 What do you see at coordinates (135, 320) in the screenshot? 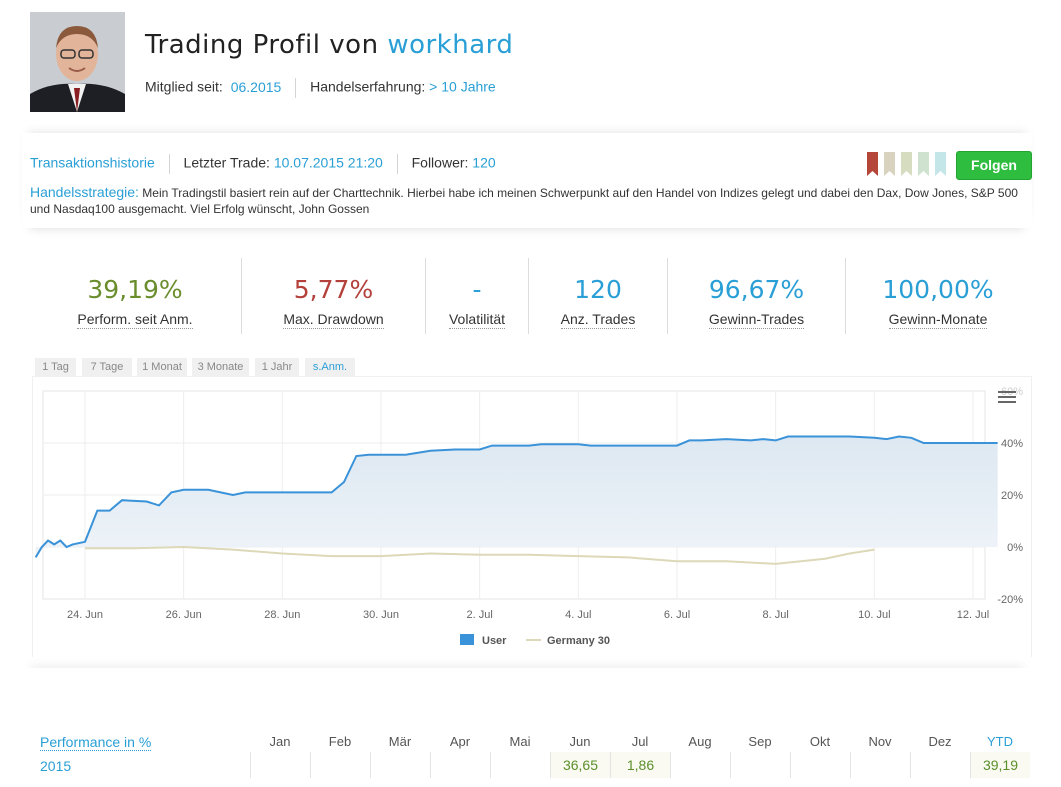
I see `stat-label: Perform. seit Anm.` at bounding box center [135, 320].